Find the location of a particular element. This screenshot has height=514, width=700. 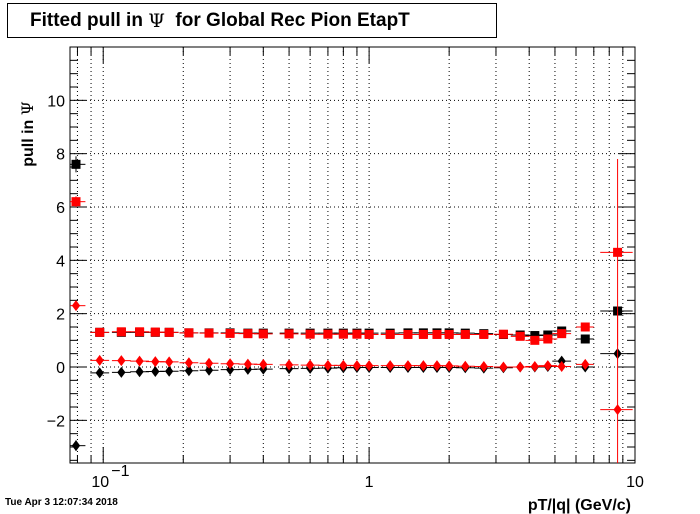

chart-title-prefix: Fitted pull in is located at coordinates (89, 20).